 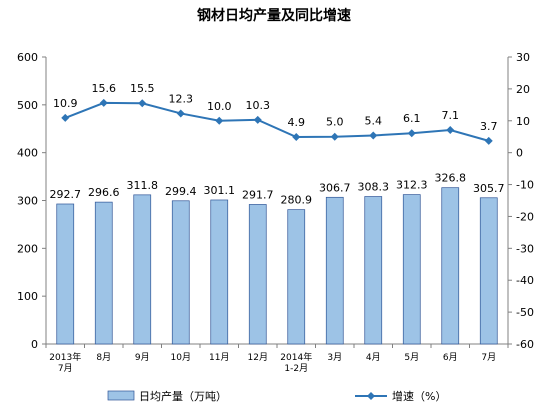 What do you see at coordinates (519, 153) in the screenshot?
I see `y-right-tick-label: 0` at bounding box center [519, 153].